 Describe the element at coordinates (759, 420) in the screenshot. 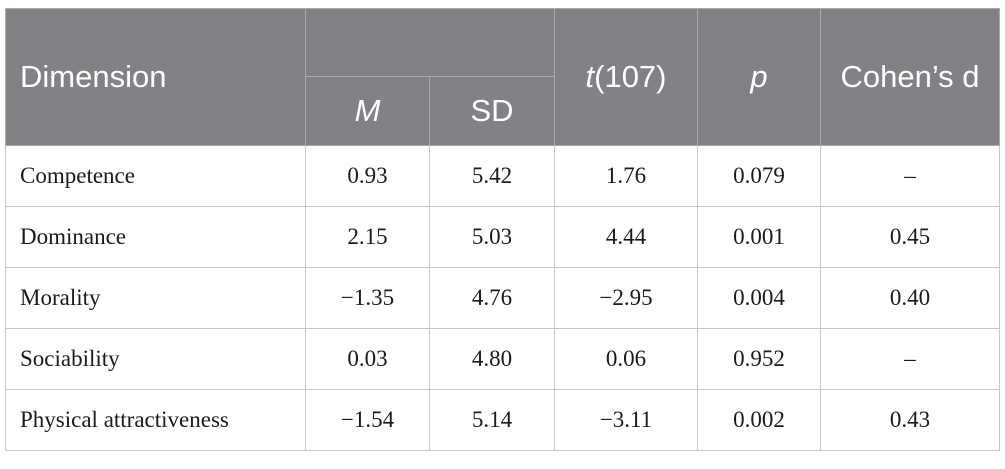

I see `cell-p: 0.002` at that location.